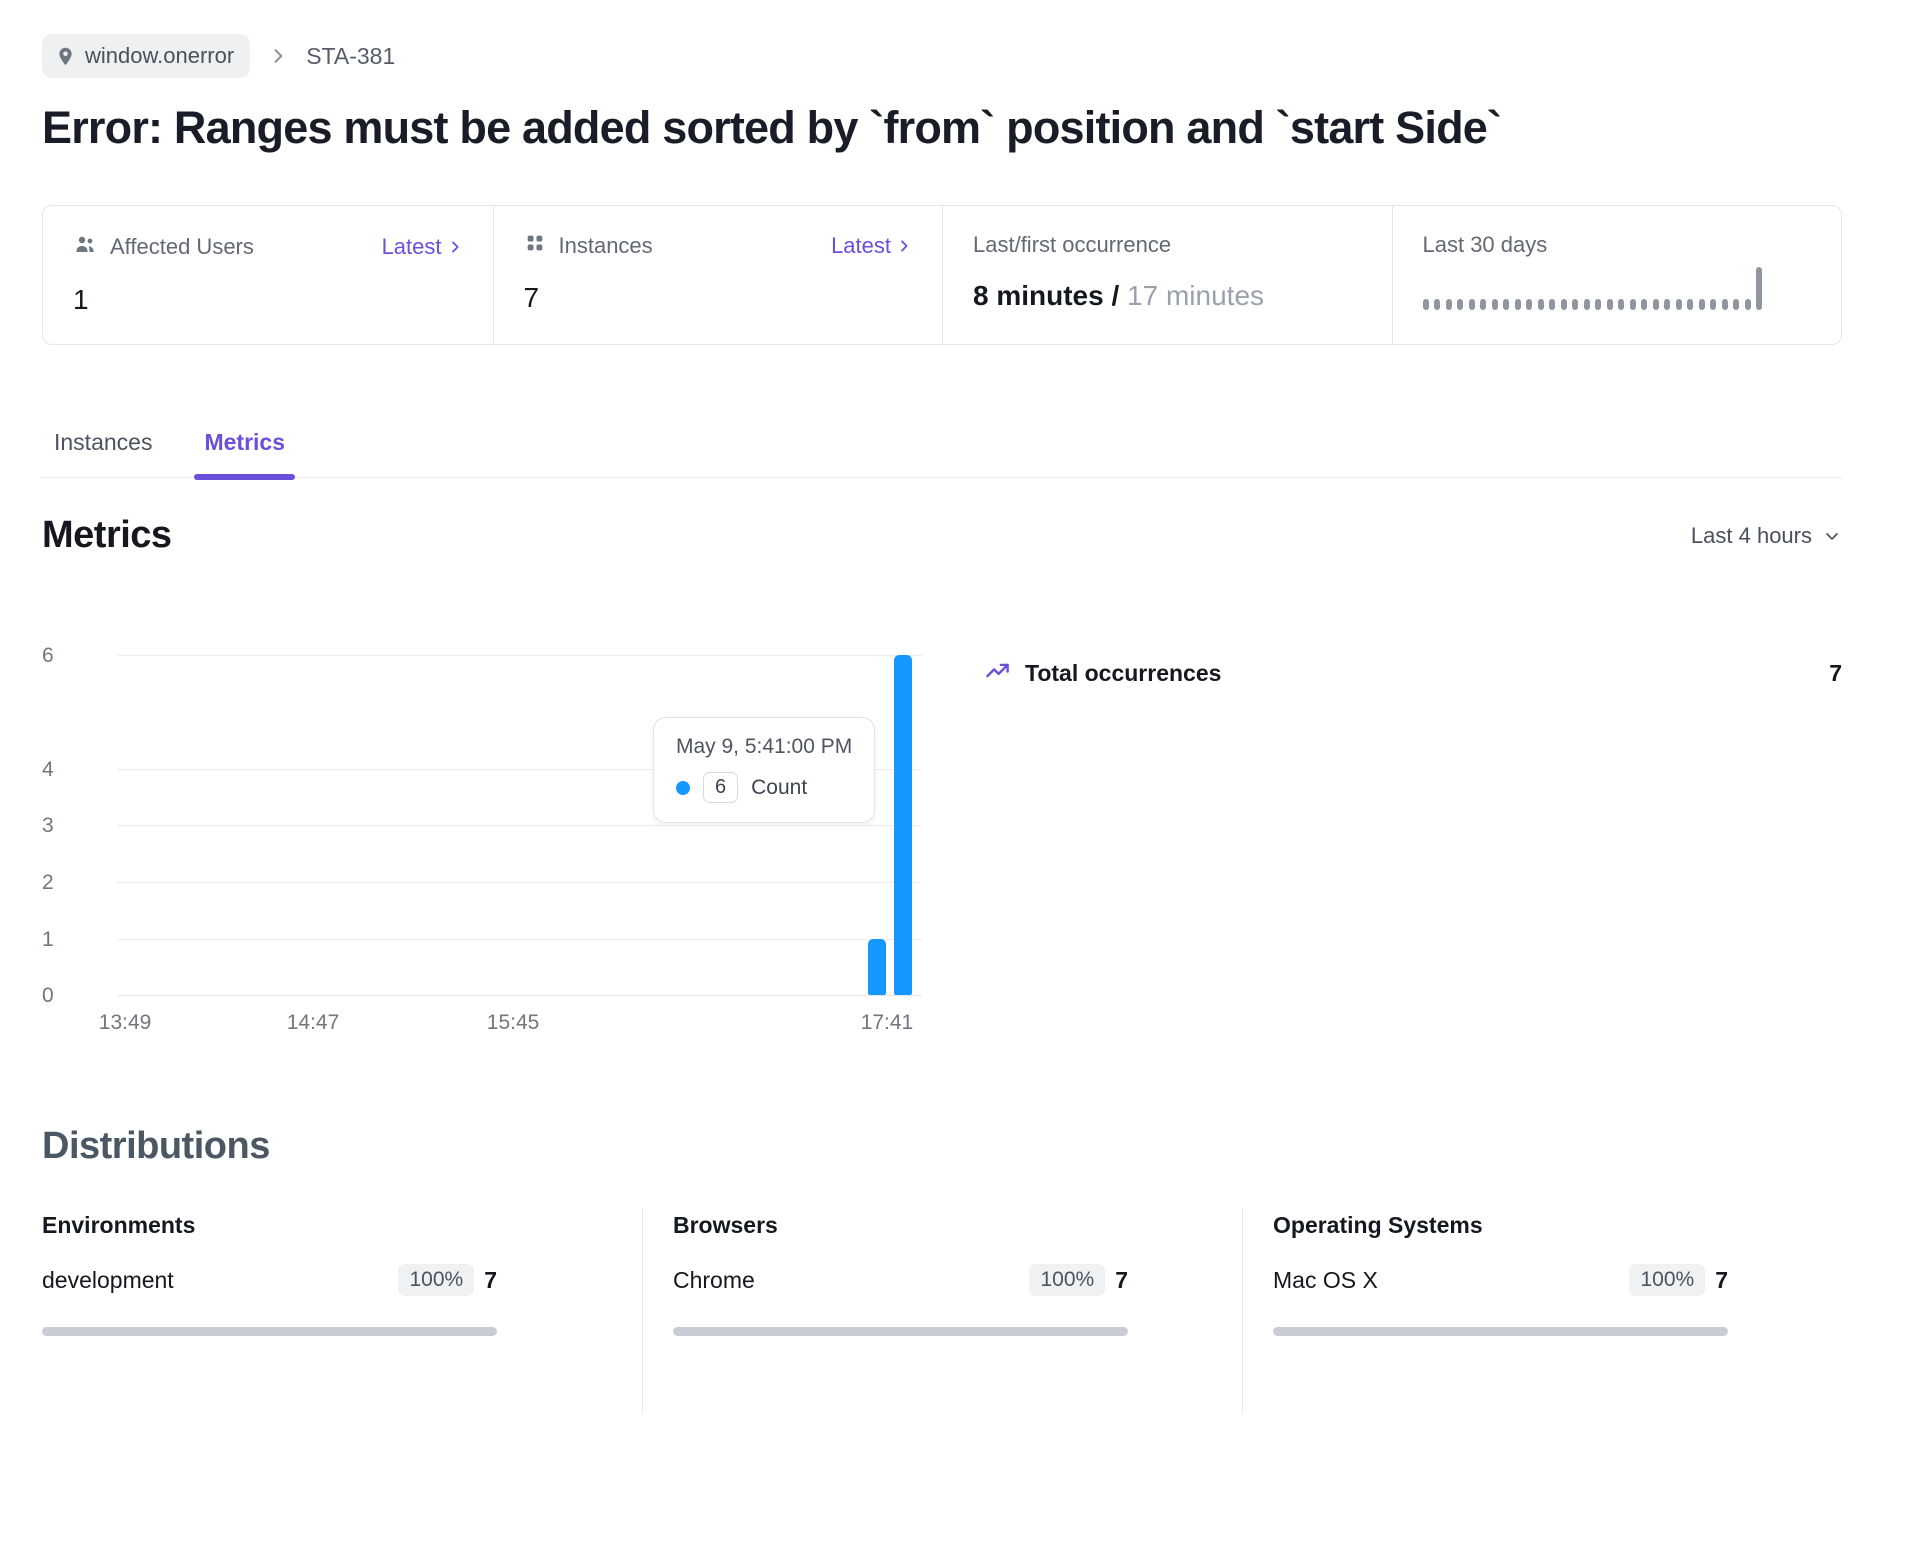  Describe the element at coordinates (313, 1023) in the screenshot. I see `x-axis-label: 14:47` at that location.